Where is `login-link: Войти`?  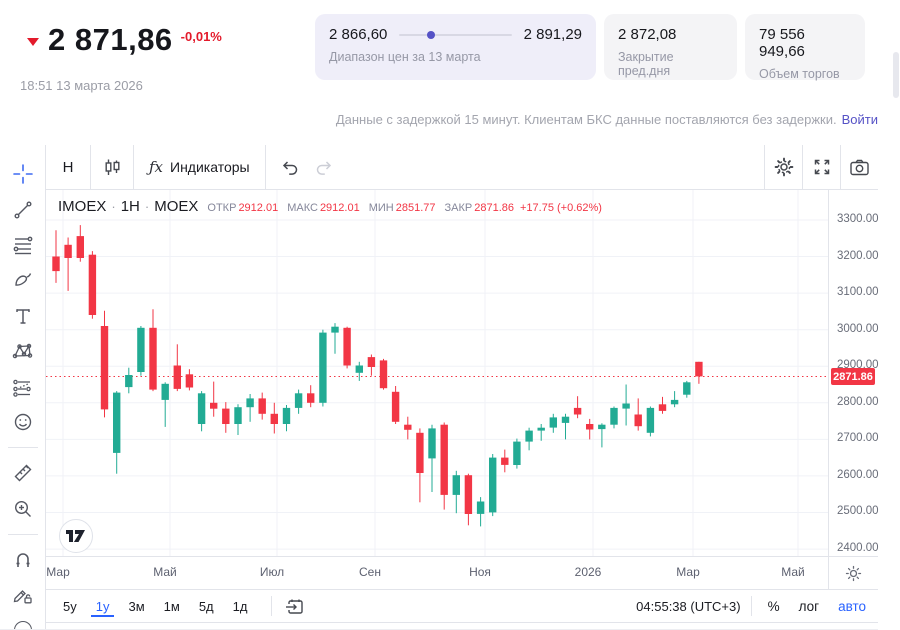
login-link: Войти is located at coordinates (859, 119).